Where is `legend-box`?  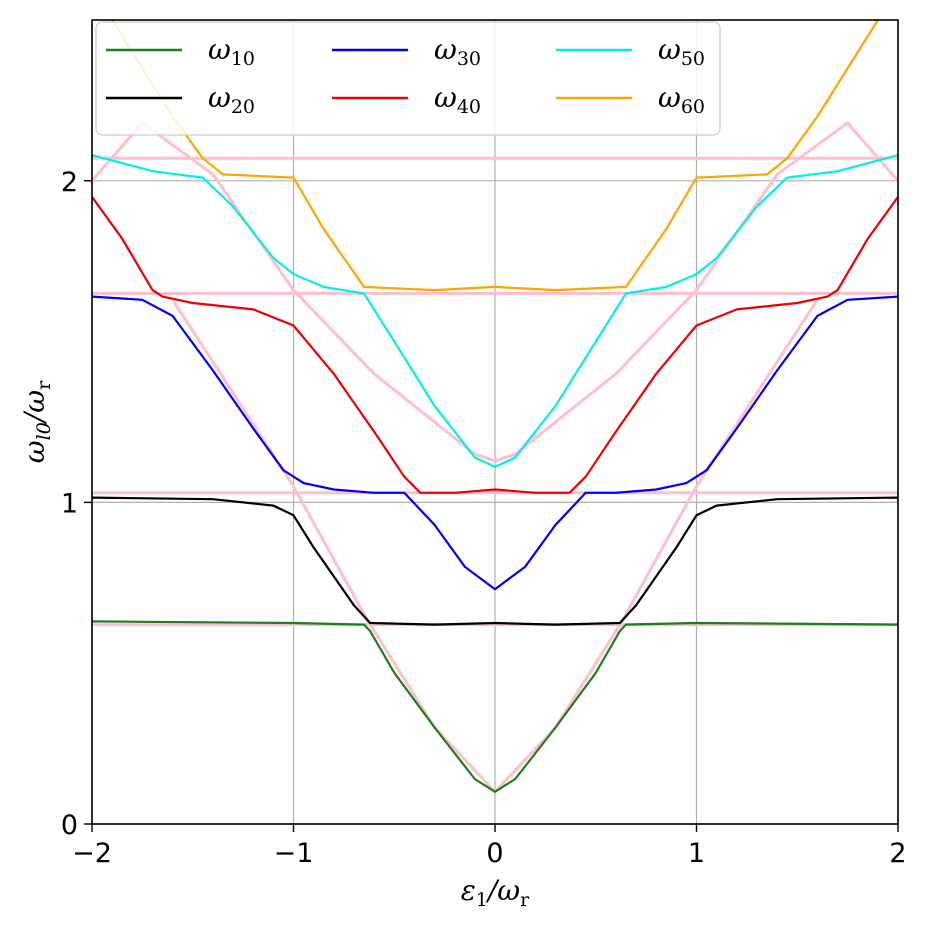 legend-box is located at coordinates (408, 78).